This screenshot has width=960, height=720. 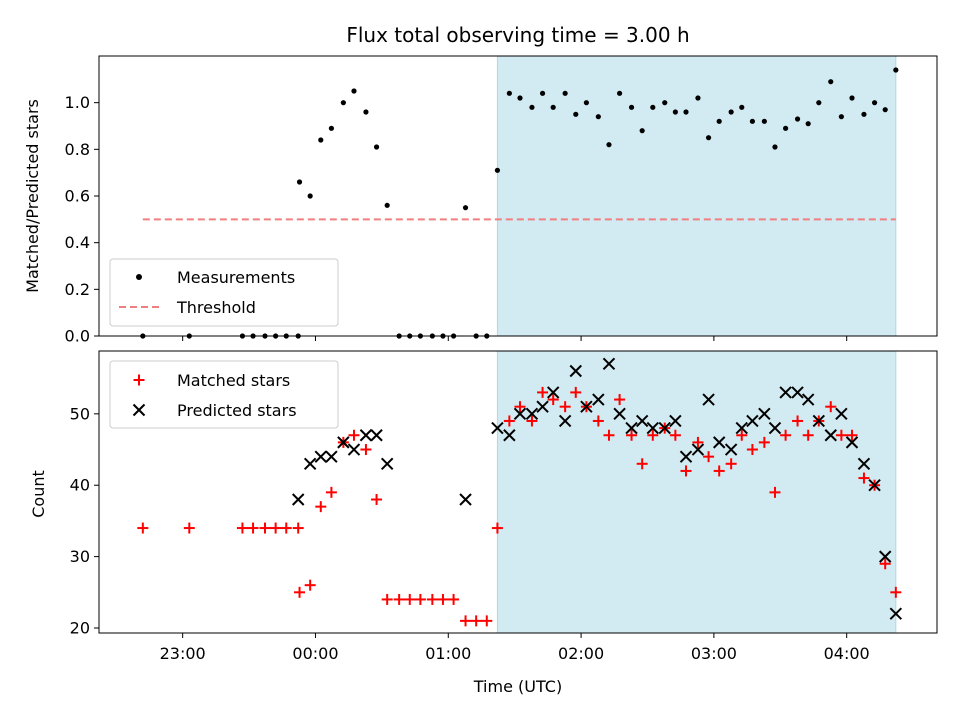 I want to click on bottom-y-tick-label: 30, so click(x=80, y=556).